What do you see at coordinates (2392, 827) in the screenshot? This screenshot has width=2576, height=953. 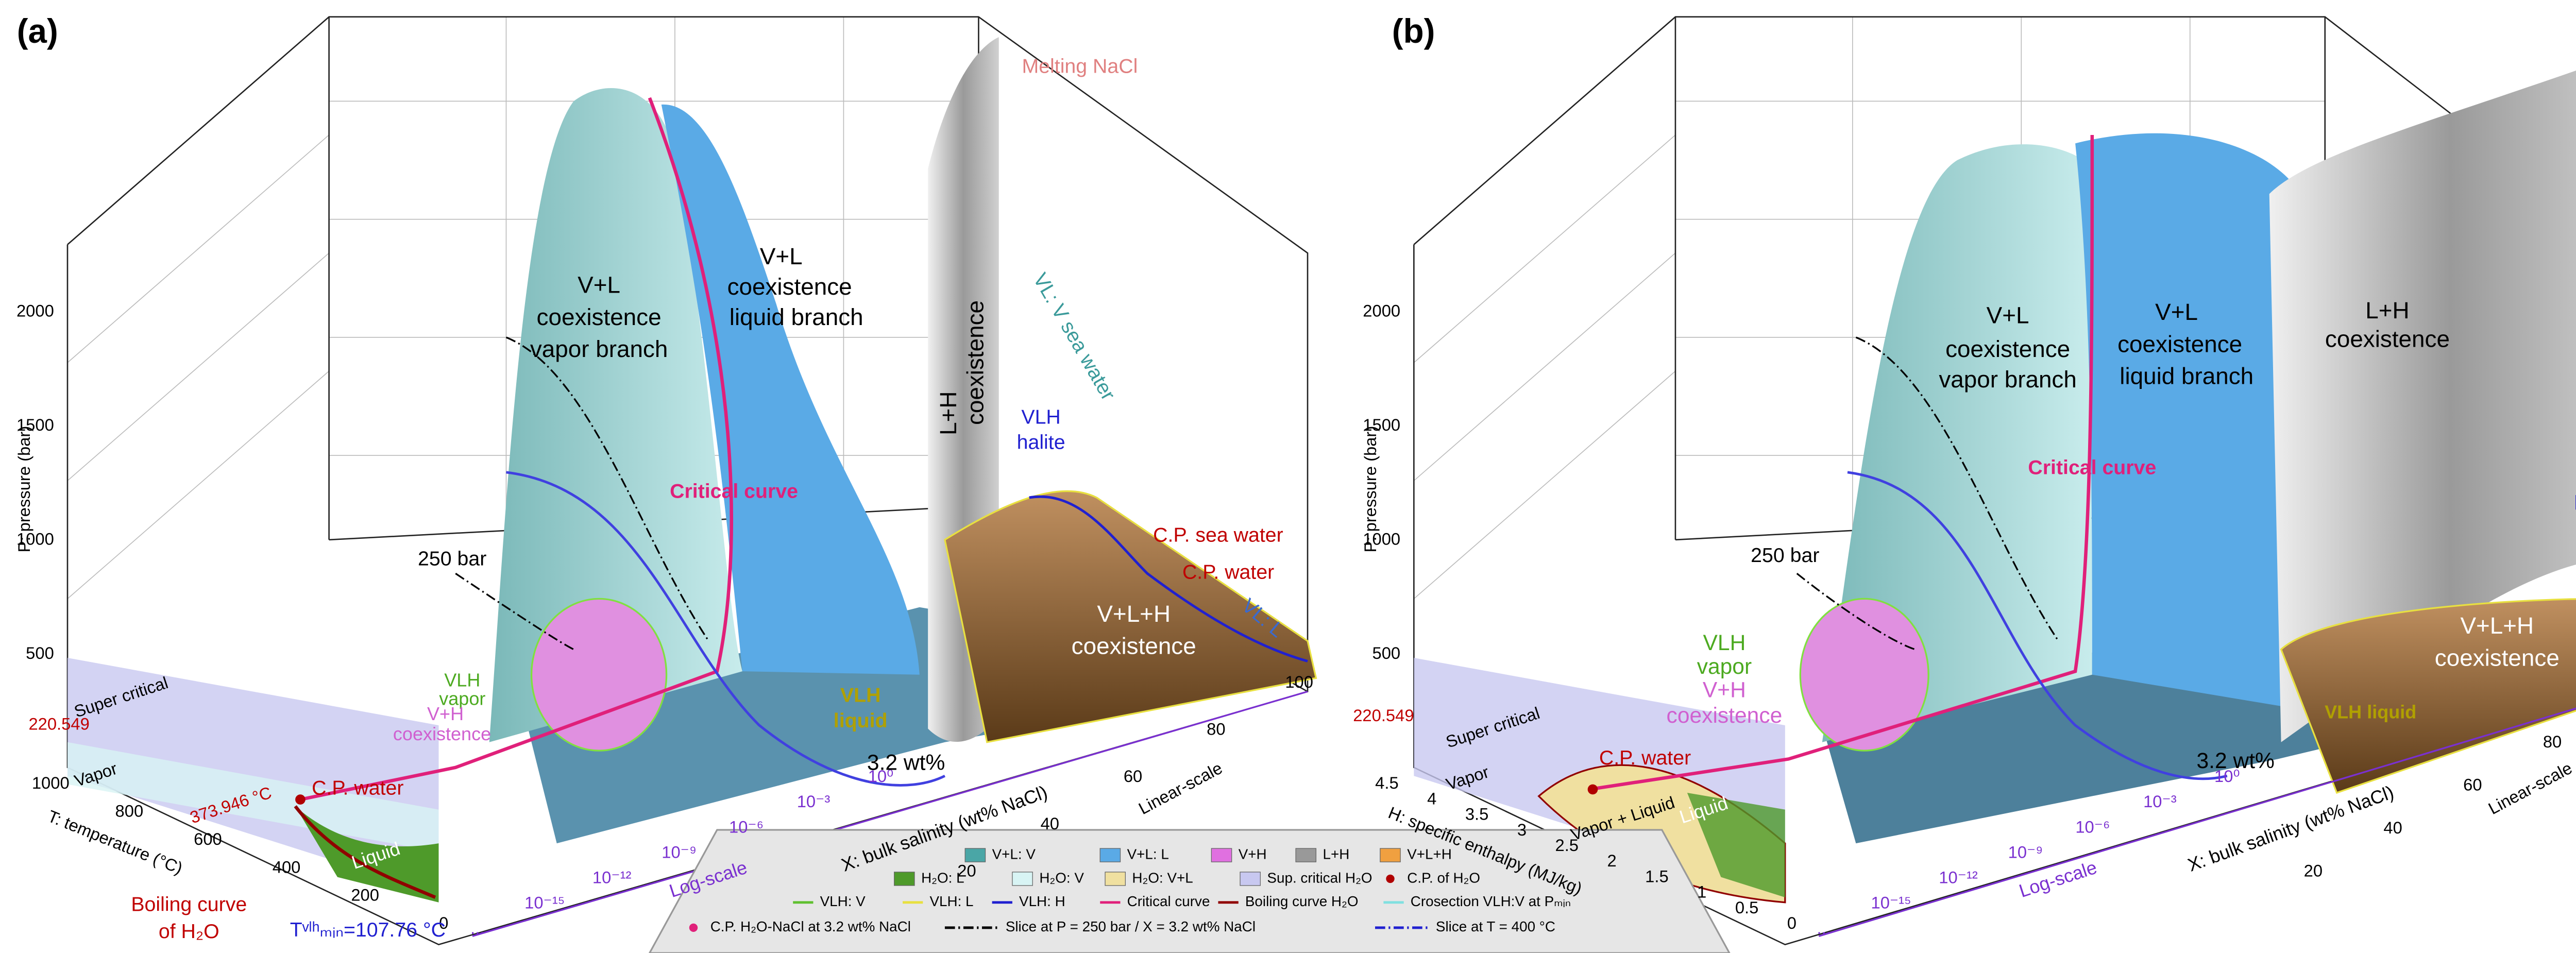 I see `tick-label: 40` at bounding box center [2392, 827].